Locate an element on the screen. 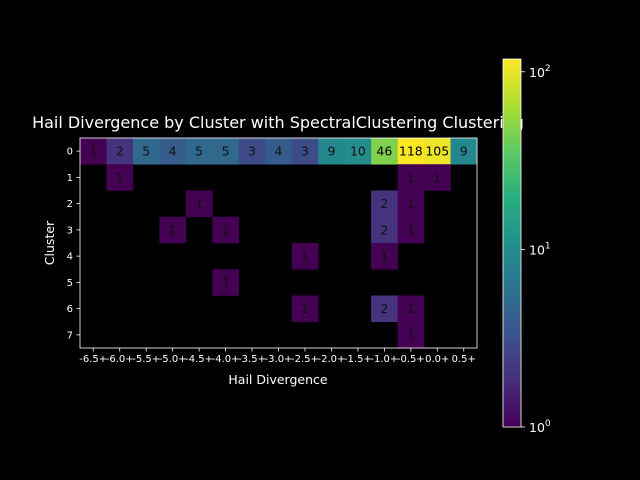 The height and width of the screenshot is (480, 640). x-tick-label: -1.0+ is located at coordinates (384, 359).